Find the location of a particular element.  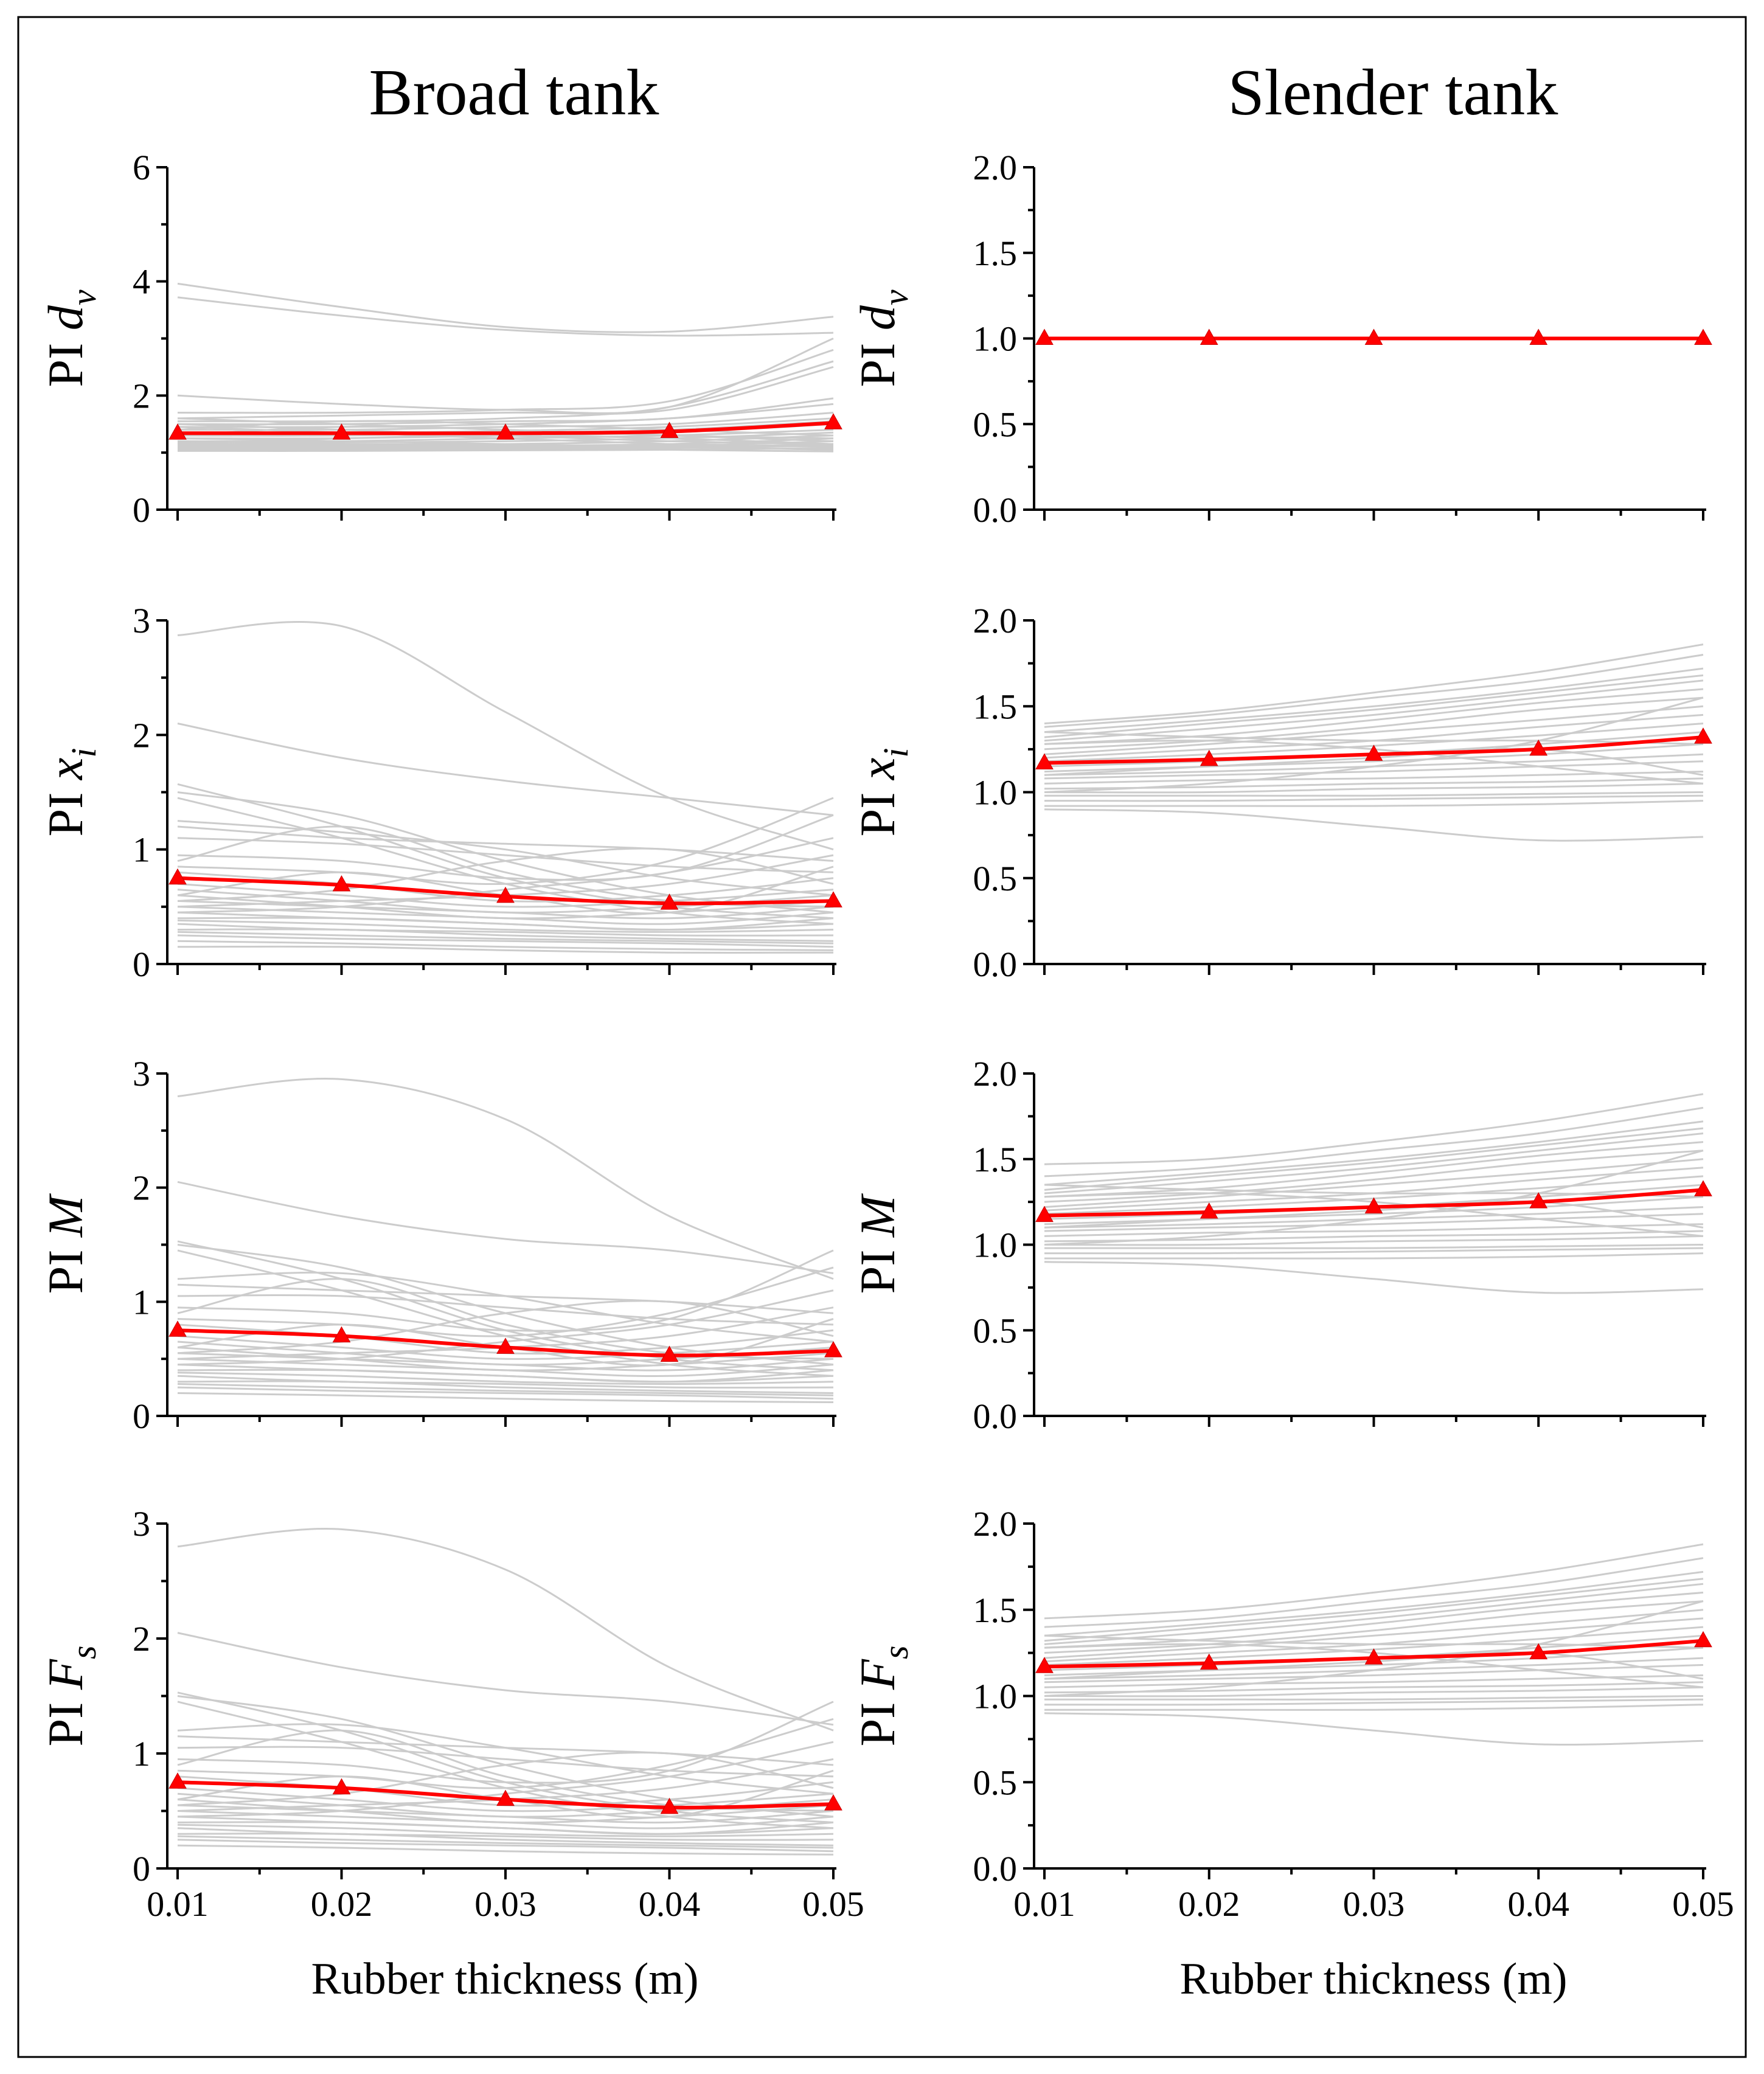

x-tick-label: 0.04 is located at coordinates (1539, 1904).